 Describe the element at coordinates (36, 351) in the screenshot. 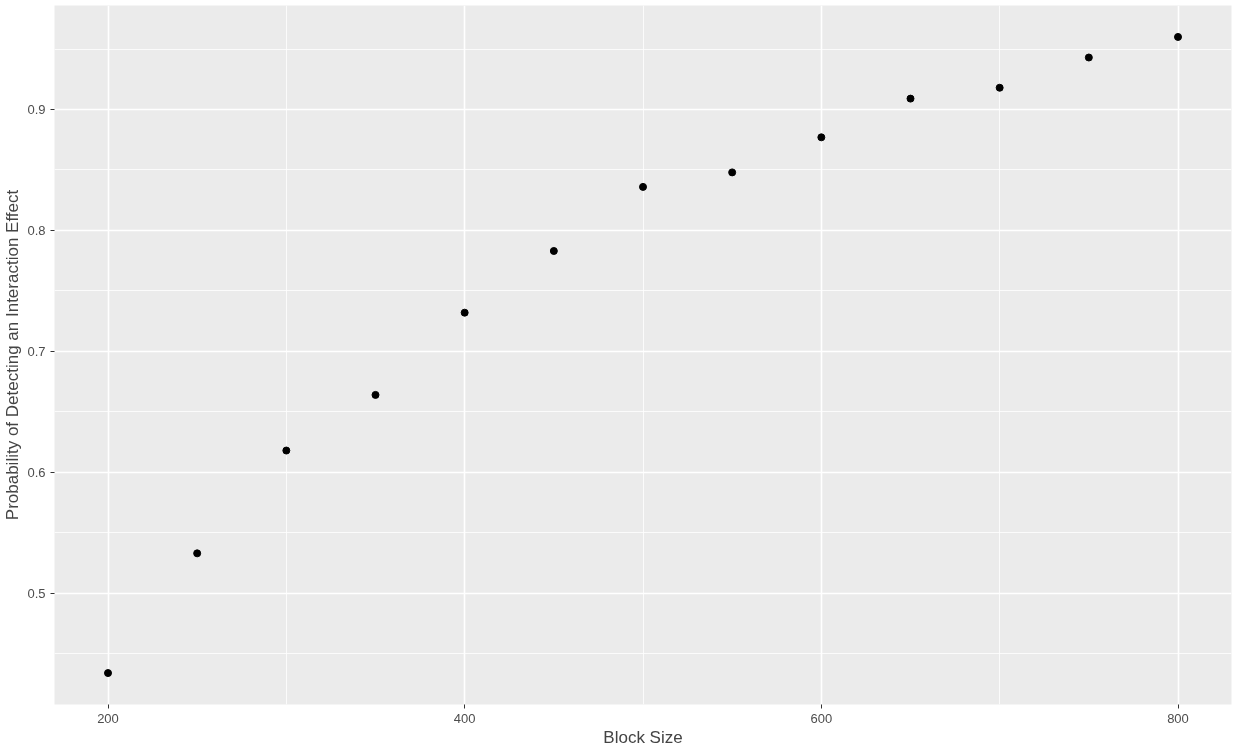

I see `y-tick-label: 0.7` at that location.